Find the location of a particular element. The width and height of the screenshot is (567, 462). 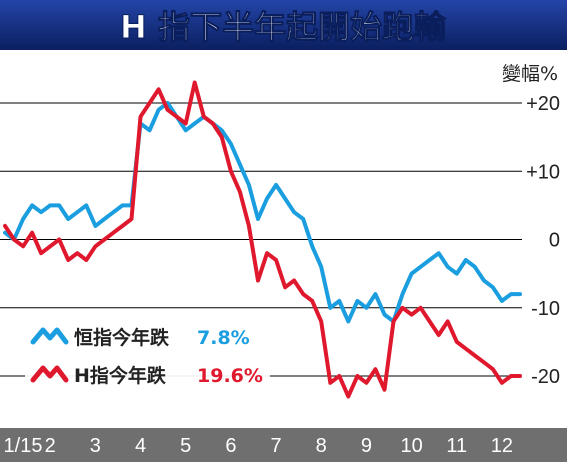

x-tick-label: 3 is located at coordinates (95, 446).